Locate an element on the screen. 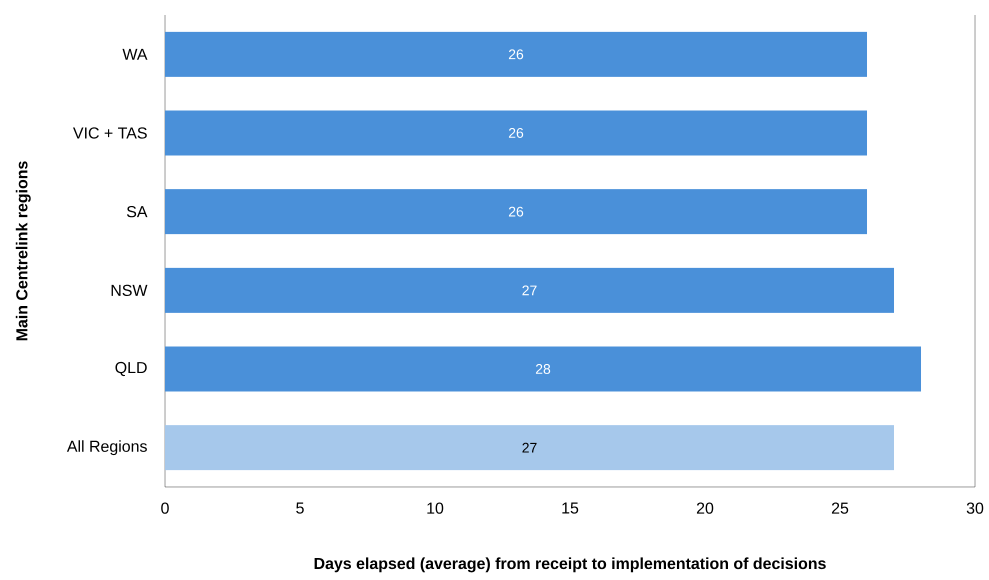 The height and width of the screenshot is (580, 989). x-tick-label: 0 is located at coordinates (165, 508).